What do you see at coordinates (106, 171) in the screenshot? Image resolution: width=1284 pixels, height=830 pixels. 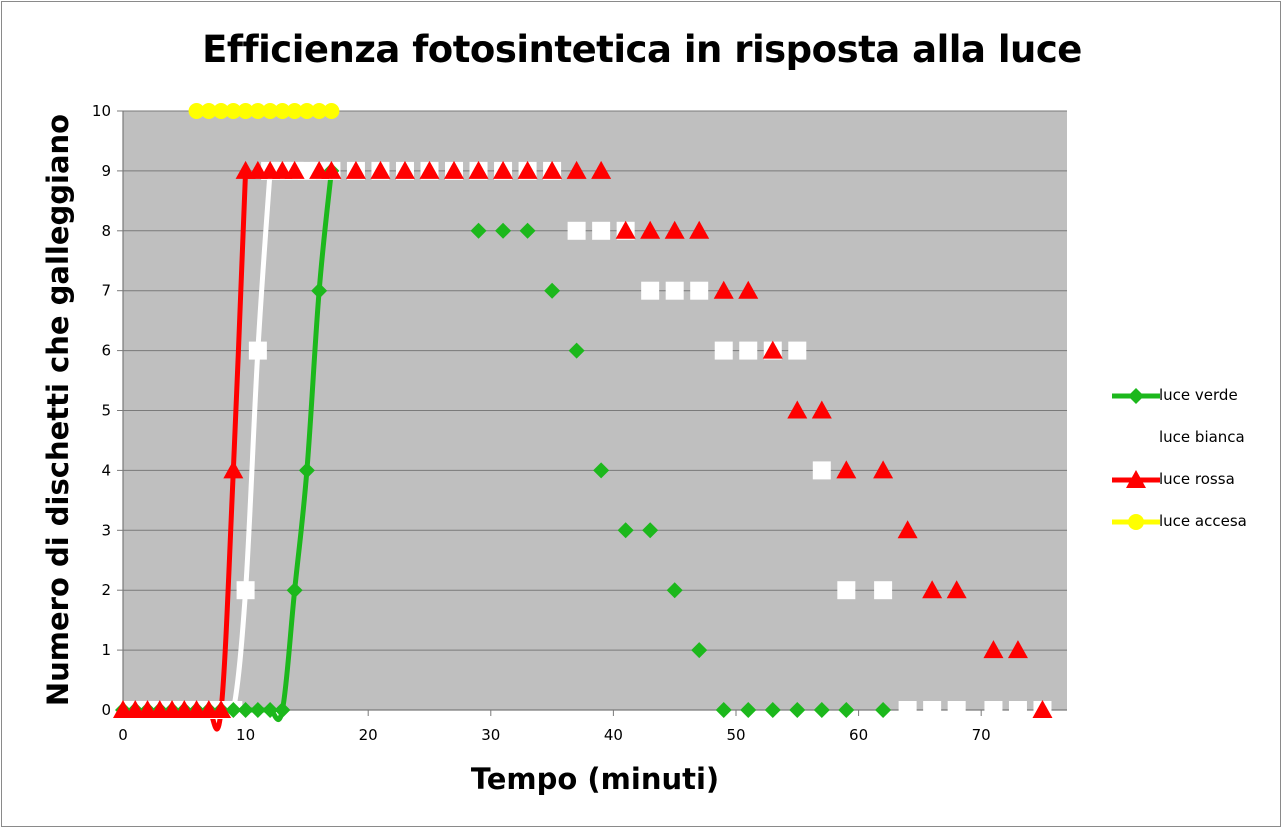 I see `y-tick-label-9: 9` at bounding box center [106, 171].